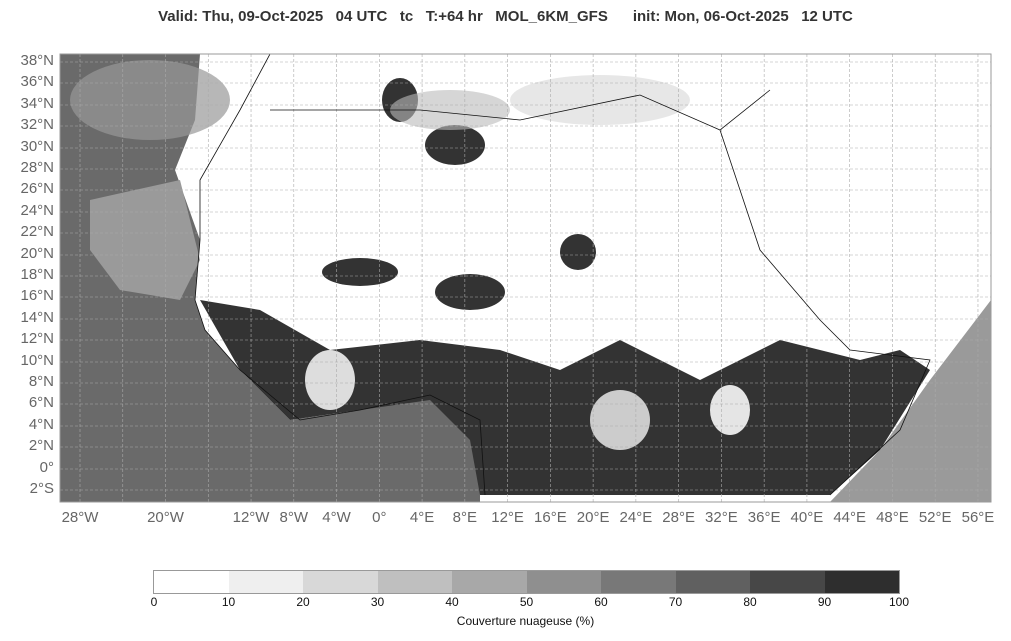 This screenshot has height=641, width=1011. I want to click on atlantic-clear-patch, so click(145, 240).